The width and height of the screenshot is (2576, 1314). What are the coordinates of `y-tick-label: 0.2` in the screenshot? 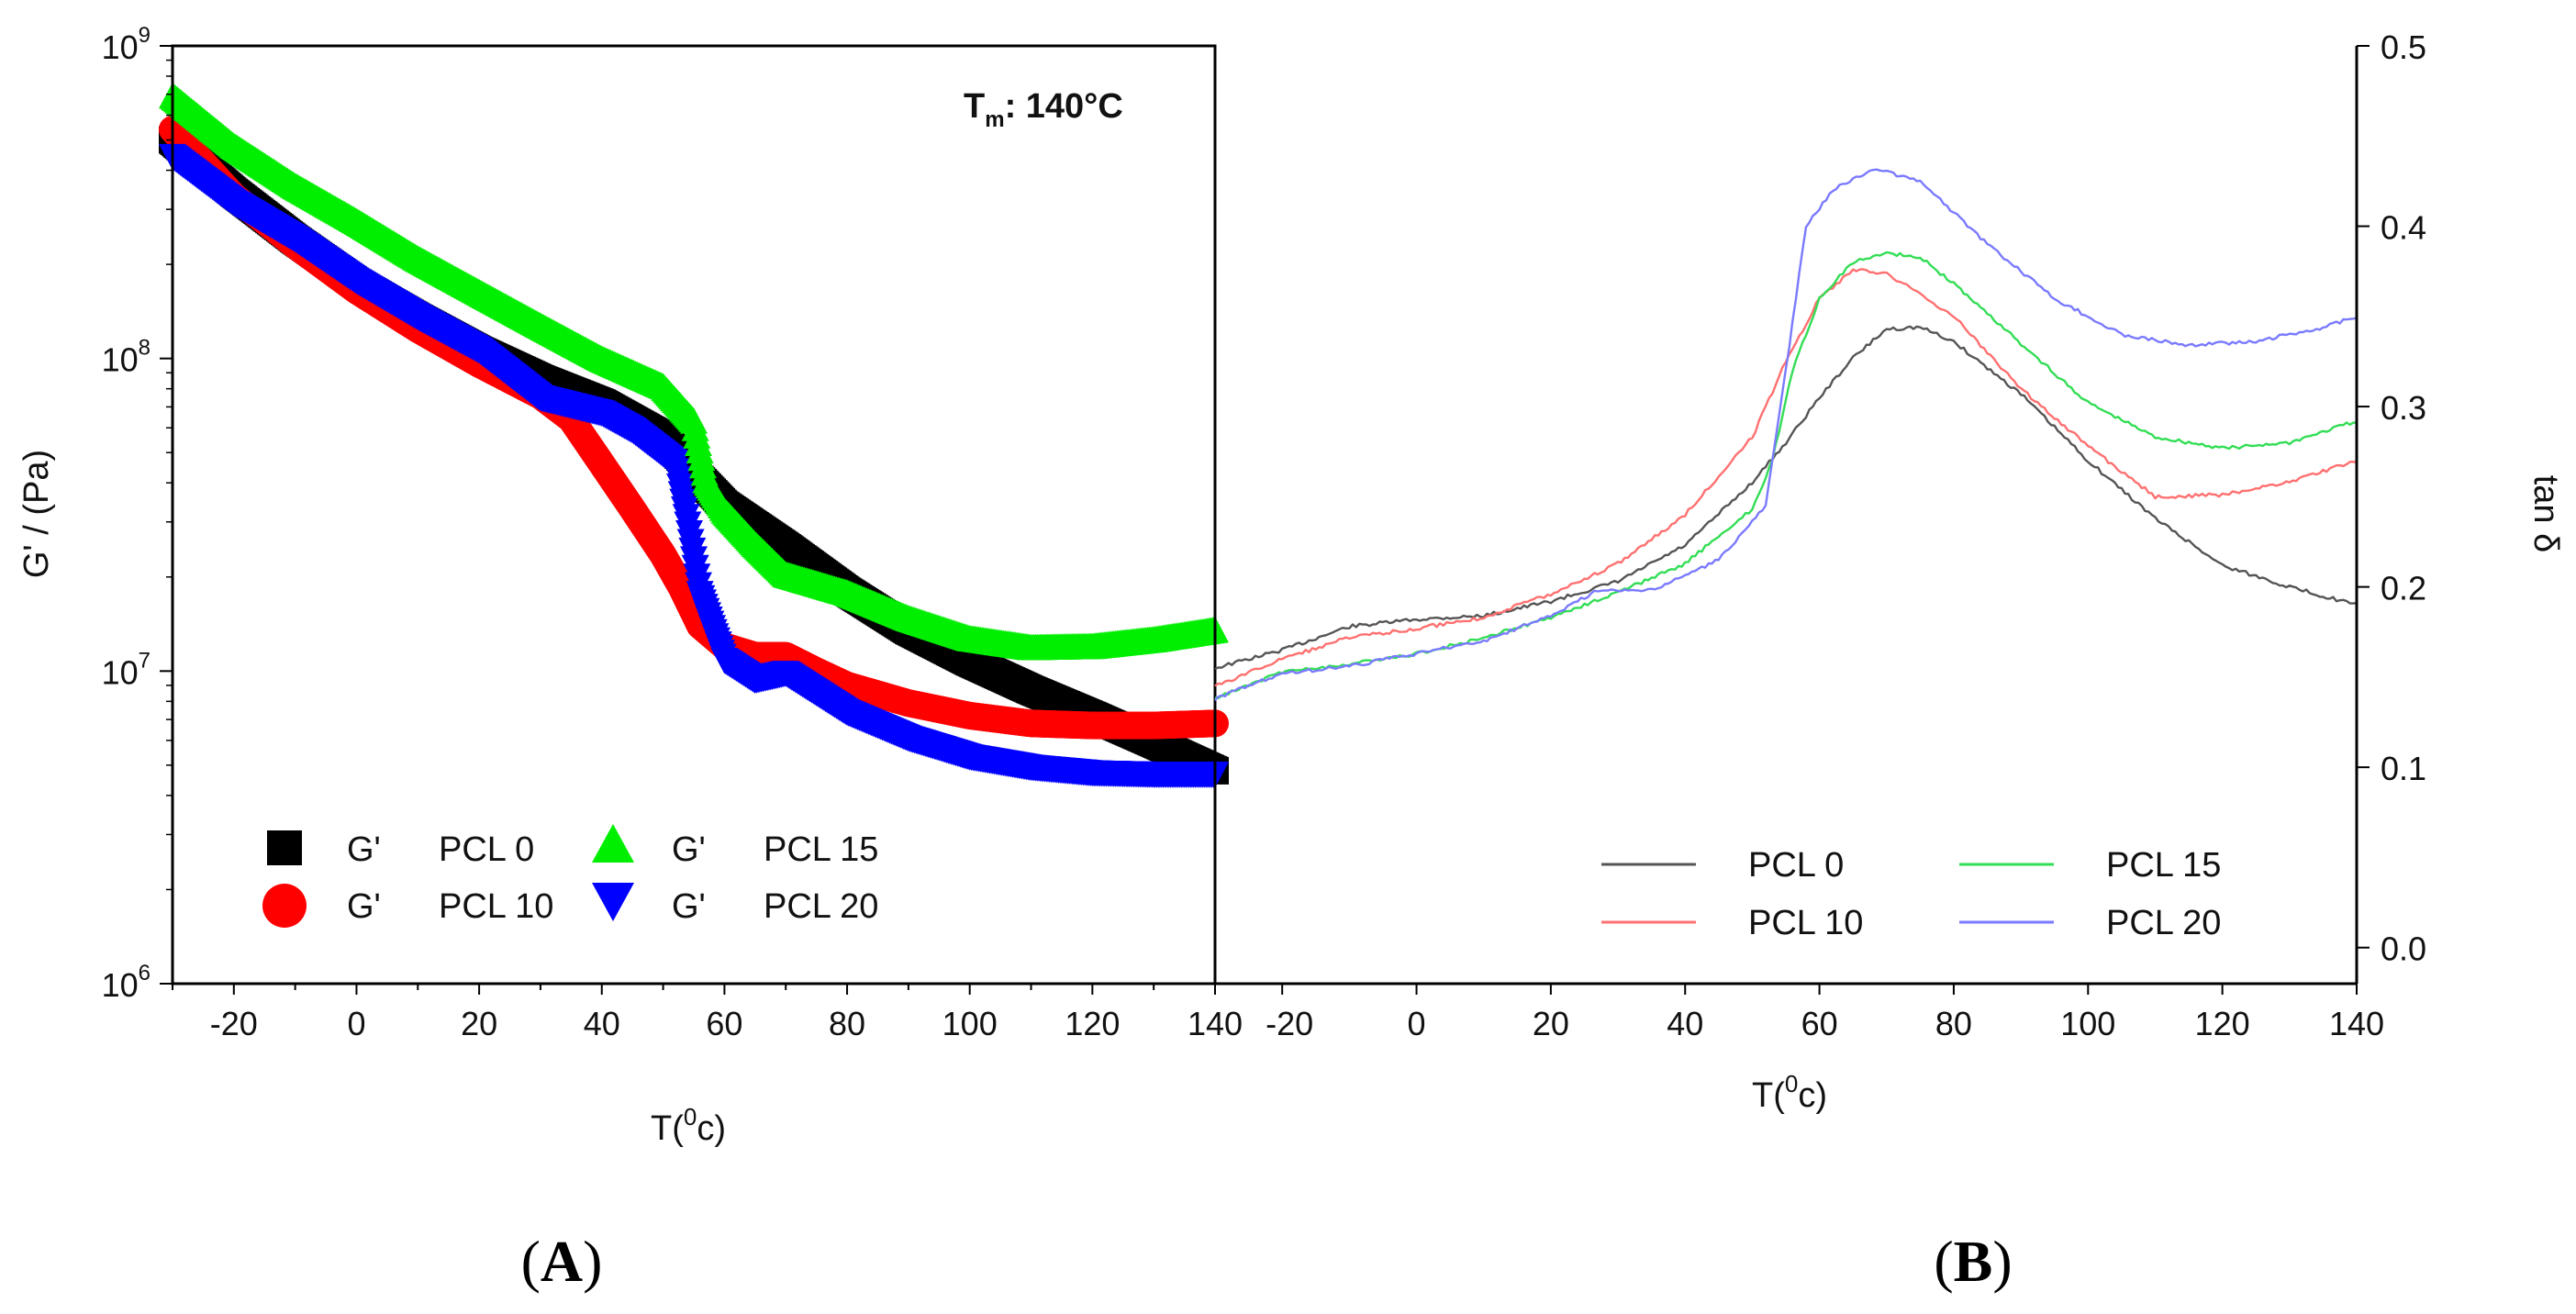 It's located at (2403, 588).